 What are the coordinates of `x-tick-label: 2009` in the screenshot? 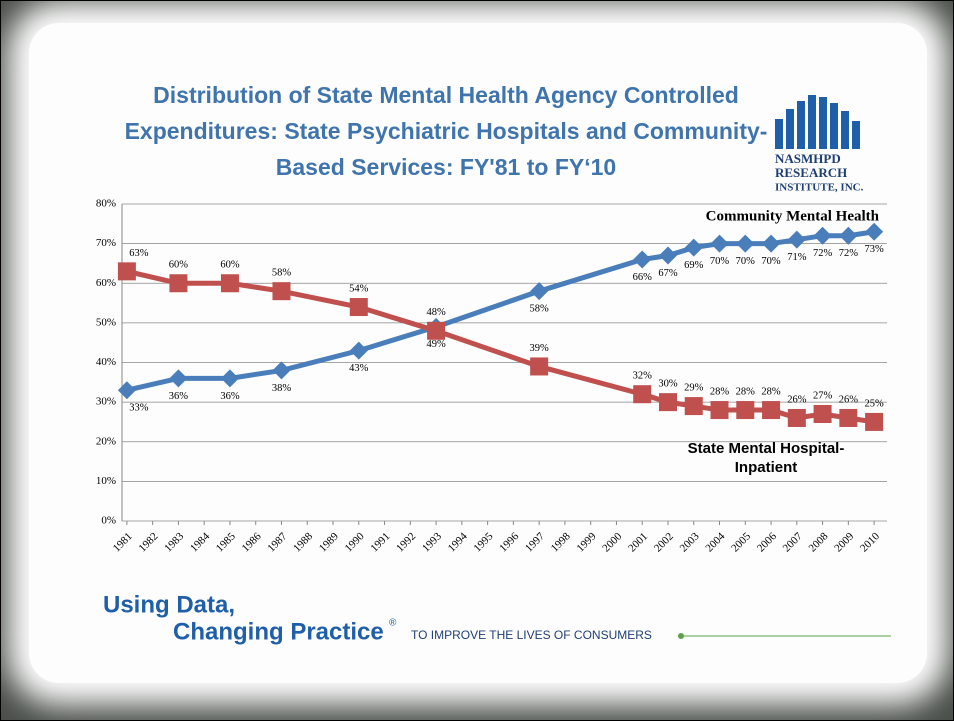 It's located at (844, 542).